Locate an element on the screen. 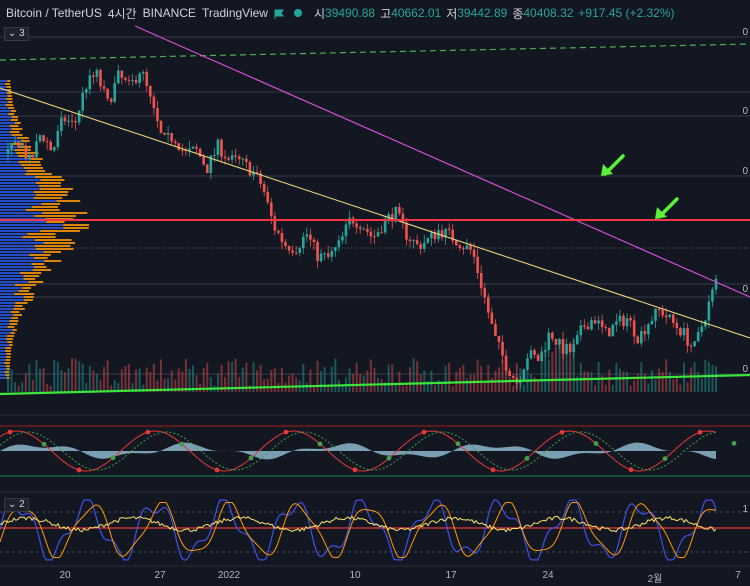  interval-label: 4시간 is located at coordinates (122, 13).